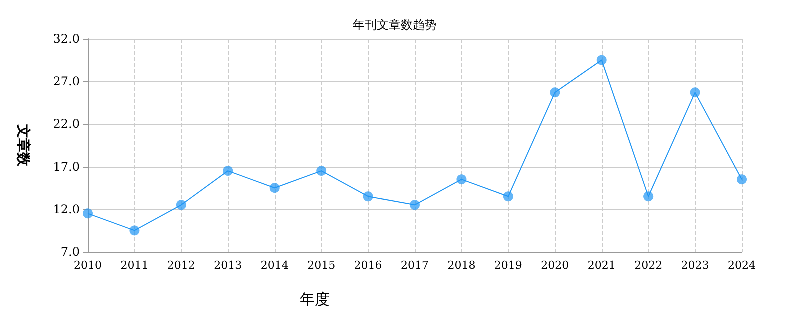  I want to click on x-tick-label: 2010, so click(88, 265).